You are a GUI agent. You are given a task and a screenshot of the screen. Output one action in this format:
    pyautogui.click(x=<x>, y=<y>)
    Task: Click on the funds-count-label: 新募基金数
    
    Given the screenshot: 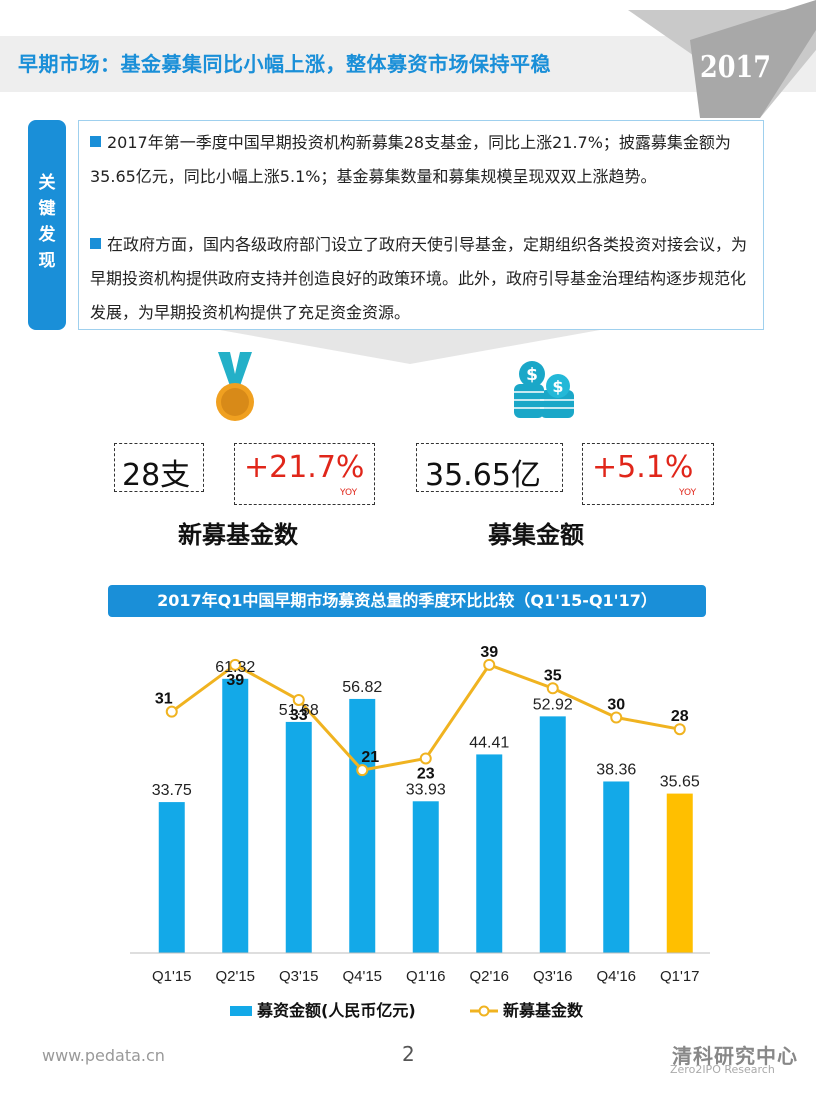 What is the action you would take?
    pyautogui.click(x=238, y=535)
    